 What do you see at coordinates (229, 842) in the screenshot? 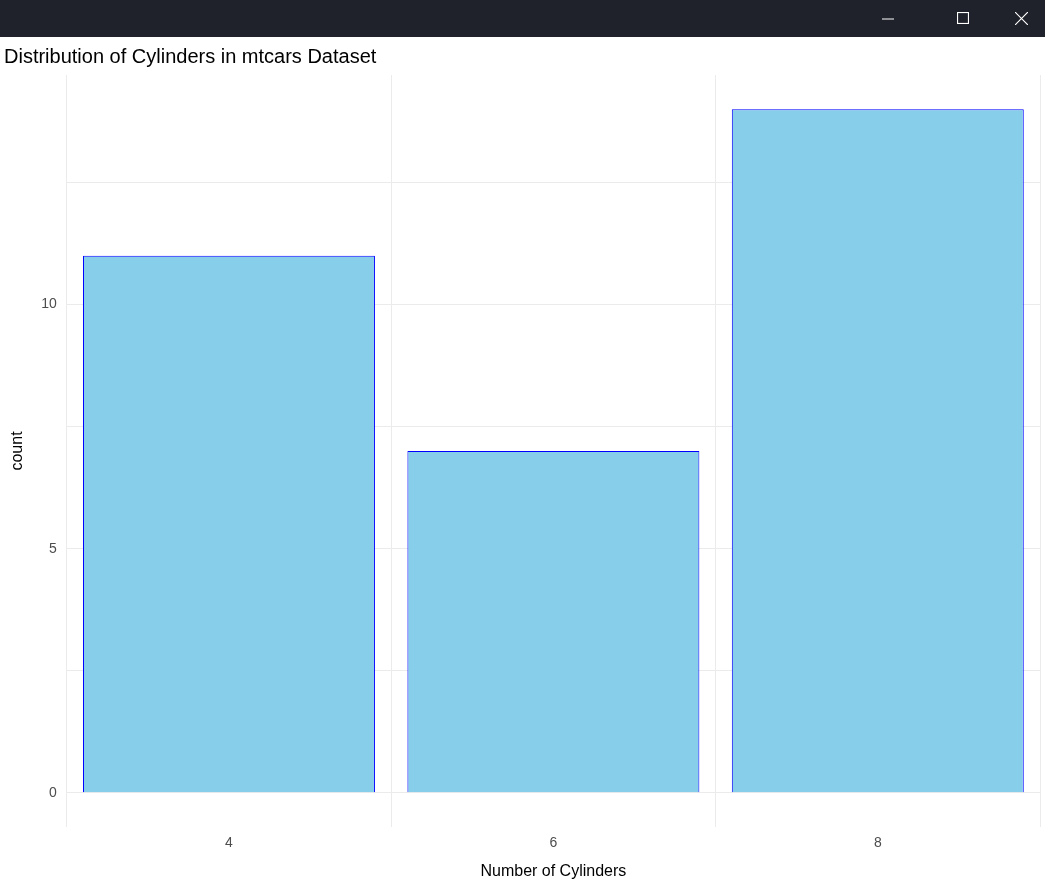
I see `x-tick-label: 4` at bounding box center [229, 842].